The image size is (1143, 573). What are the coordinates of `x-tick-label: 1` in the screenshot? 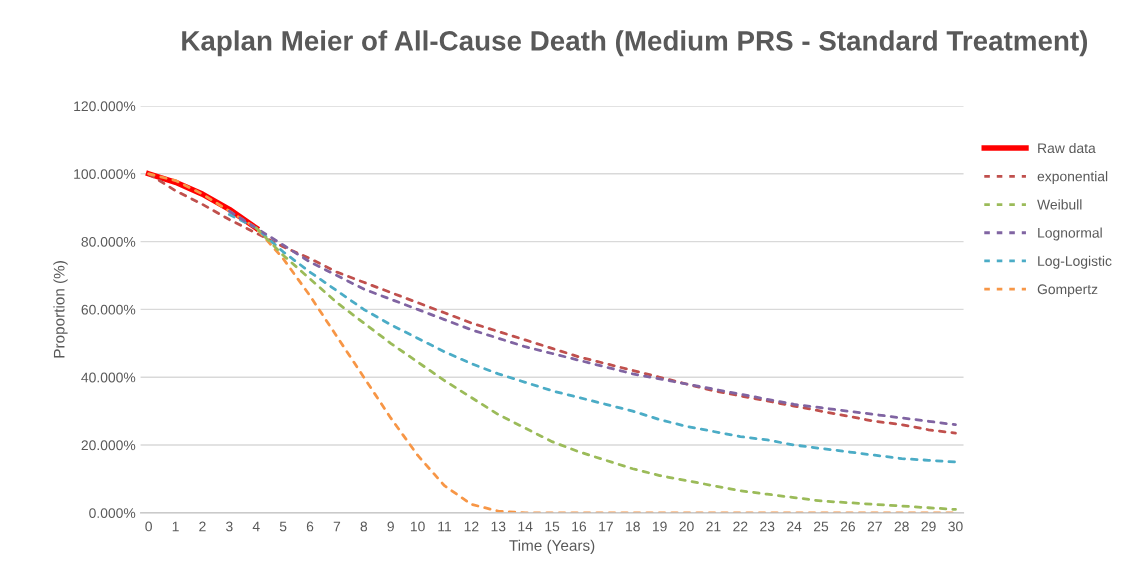 It's located at (175, 526).